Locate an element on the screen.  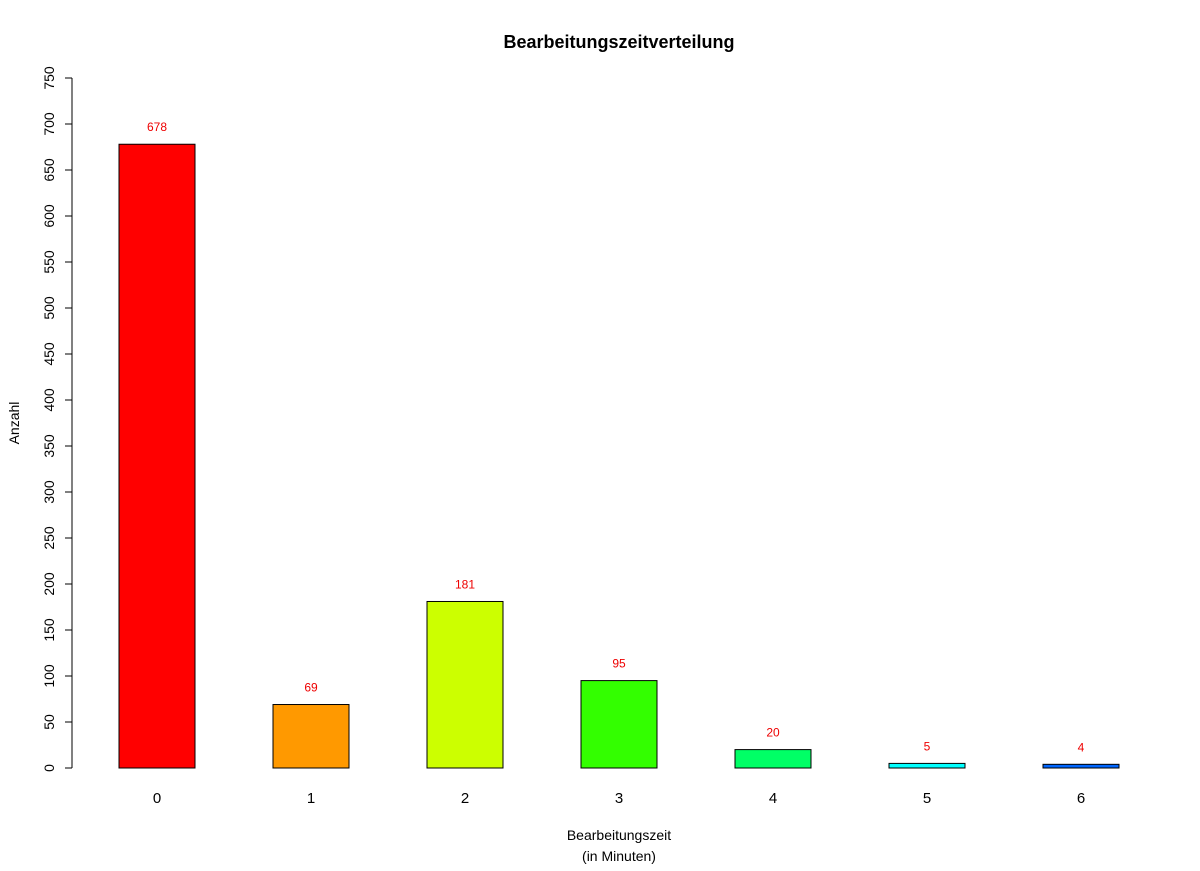
y-tick-label: 200 is located at coordinates (49, 584).